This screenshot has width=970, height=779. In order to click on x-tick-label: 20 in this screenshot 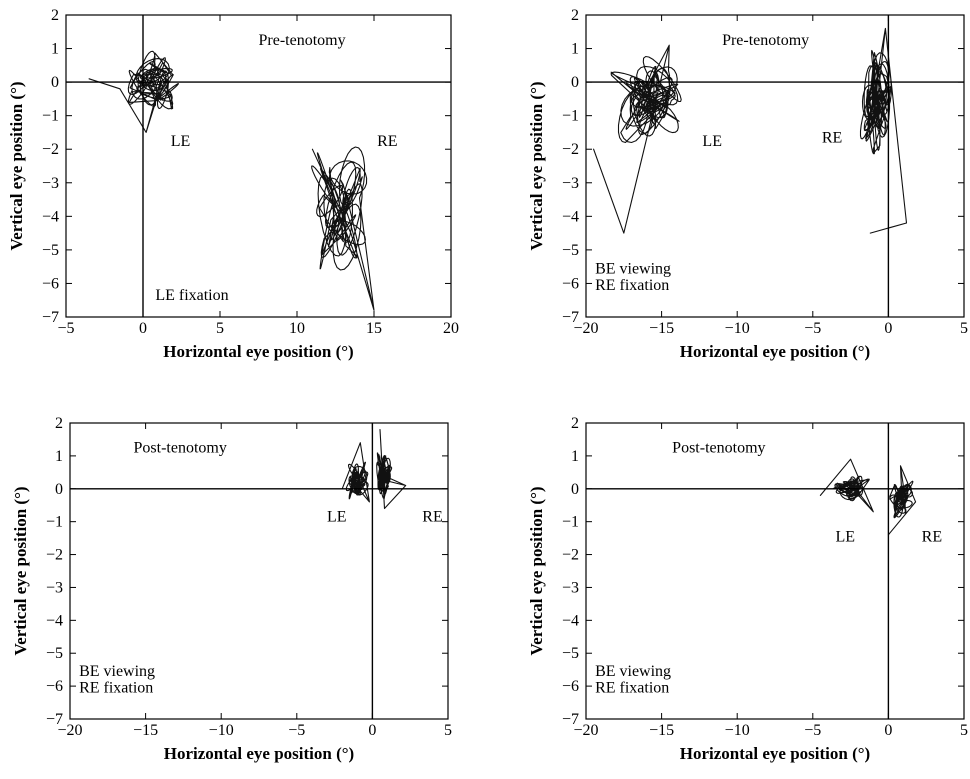, I will do `click(451, 328)`.